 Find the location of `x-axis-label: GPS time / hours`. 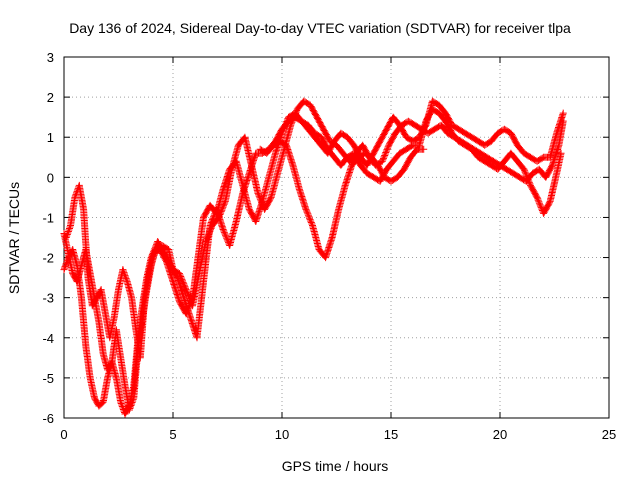

x-axis-label: GPS time / hours is located at coordinates (335, 466).